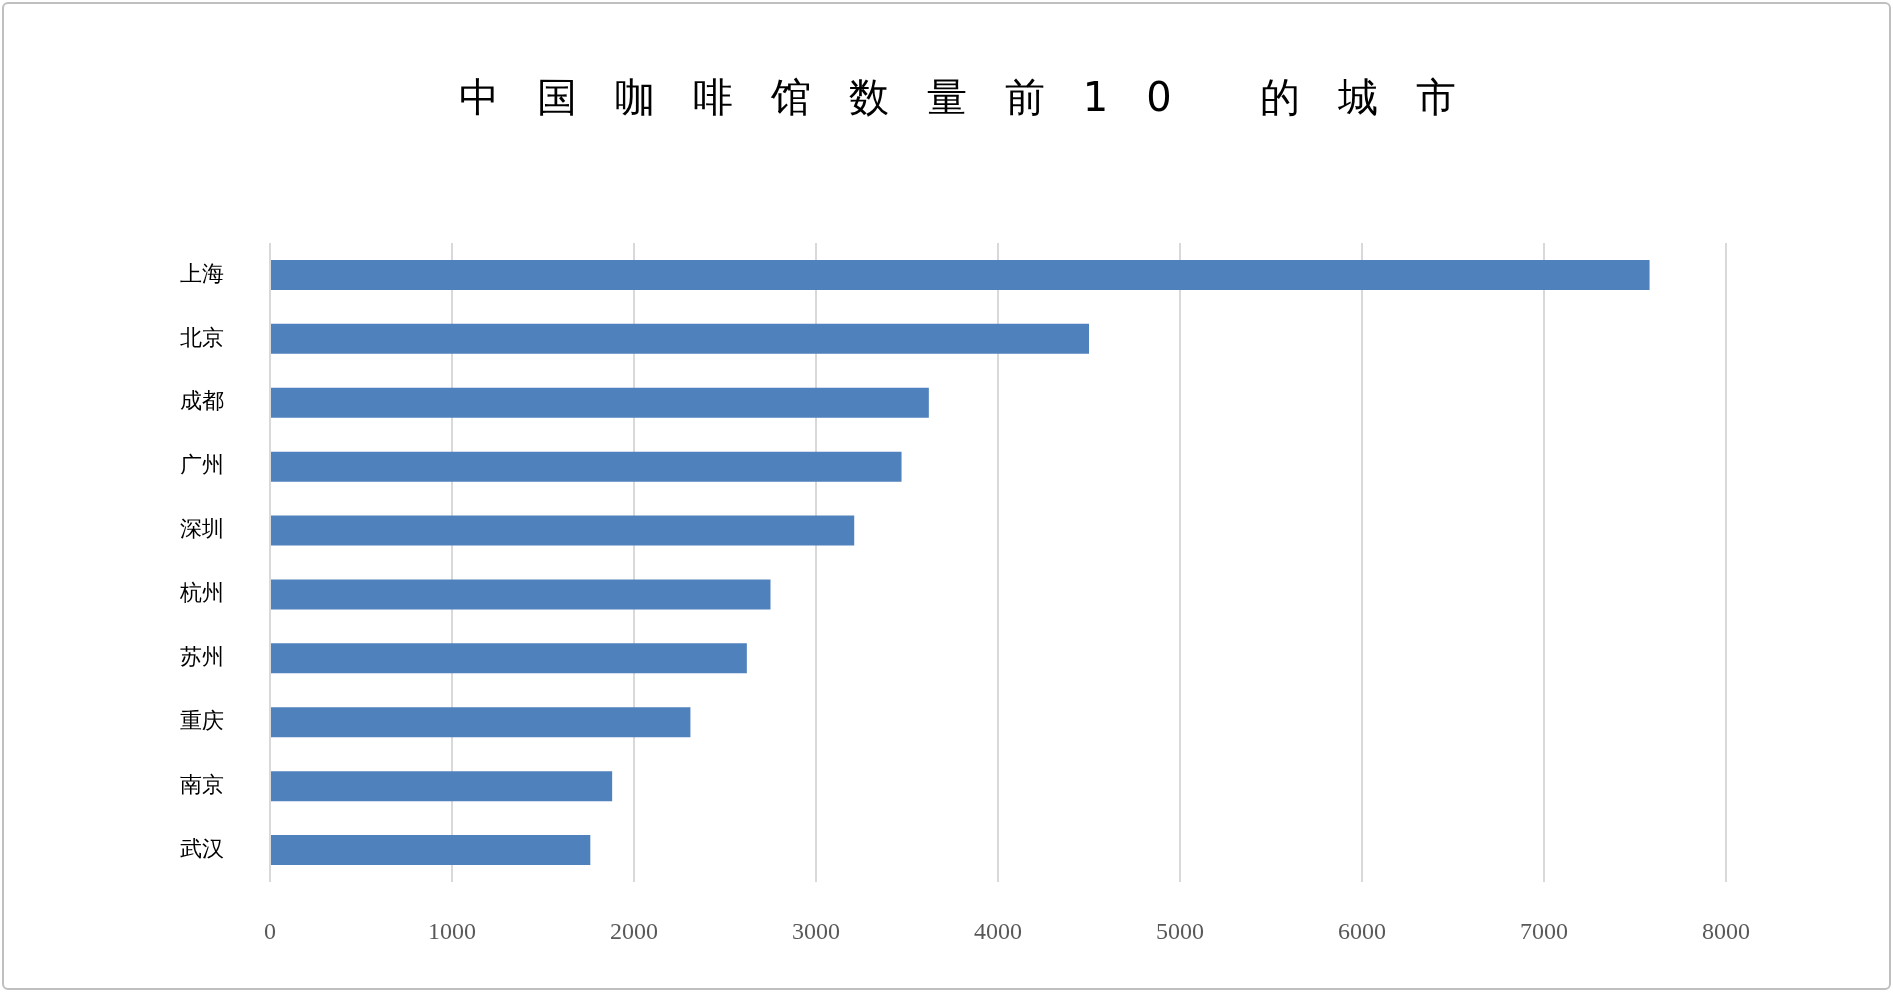 The width and height of the screenshot is (1893, 1005). I want to click on x-tick-label: 7000, so click(1544, 930).